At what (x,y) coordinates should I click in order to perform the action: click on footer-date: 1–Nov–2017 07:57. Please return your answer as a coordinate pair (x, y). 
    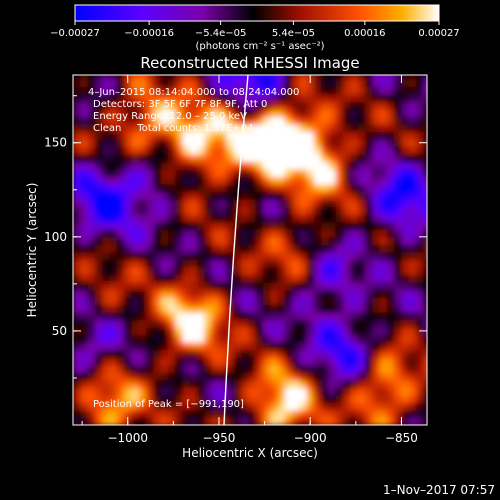
    Looking at the image, I should click on (439, 490).